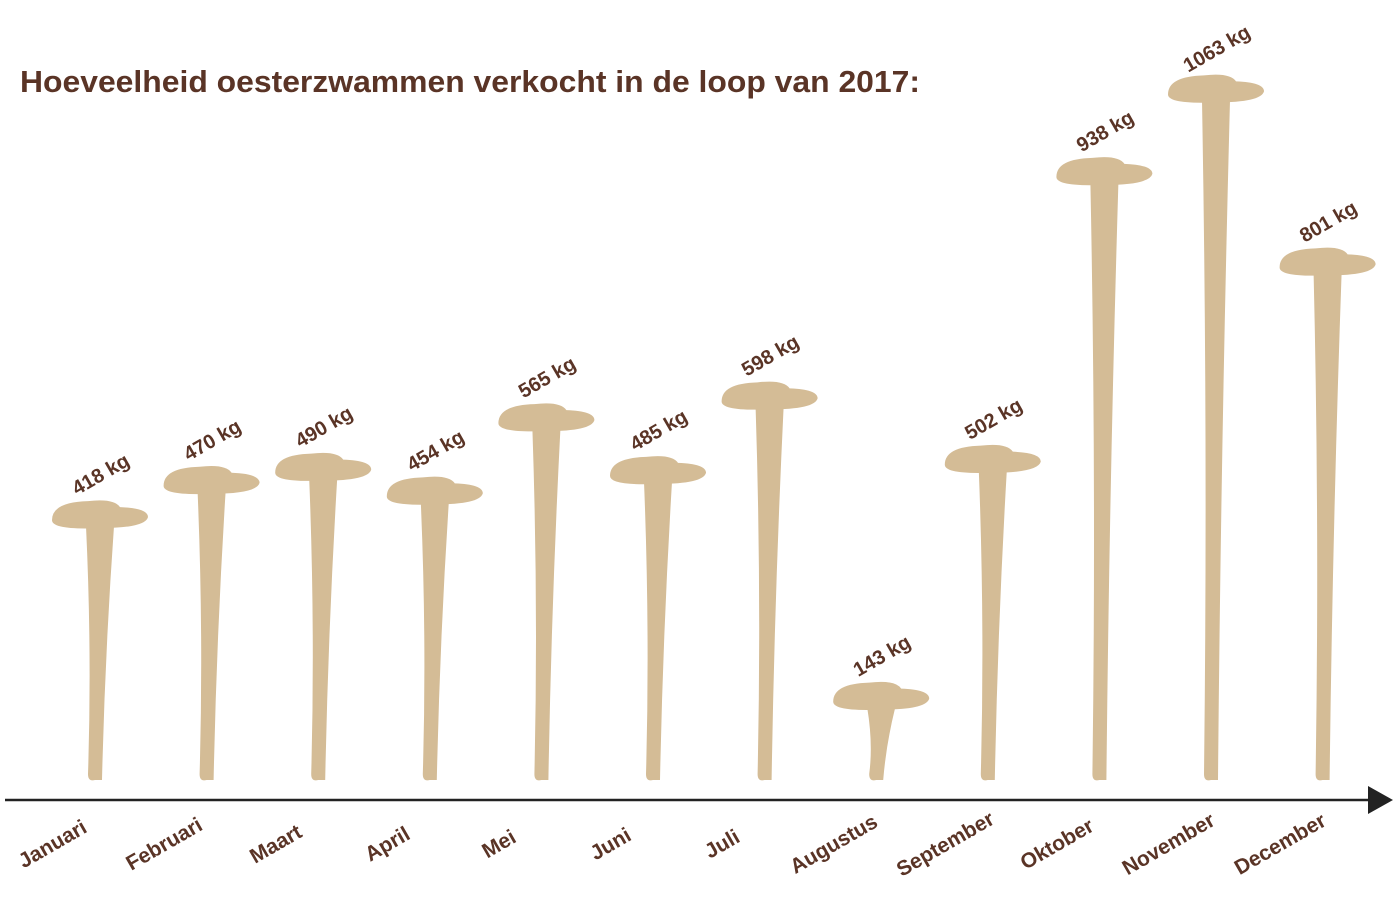 The height and width of the screenshot is (913, 1400). I want to click on value-label: 454 kg, so click(435, 451).